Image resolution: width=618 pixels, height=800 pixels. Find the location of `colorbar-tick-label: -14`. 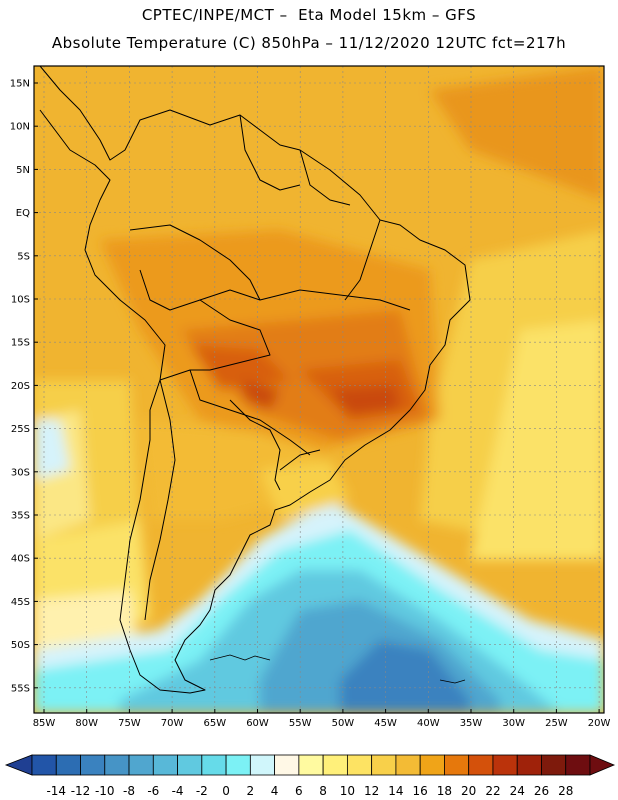

colorbar-tick-label: -14 is located at coordinates (56, 791).